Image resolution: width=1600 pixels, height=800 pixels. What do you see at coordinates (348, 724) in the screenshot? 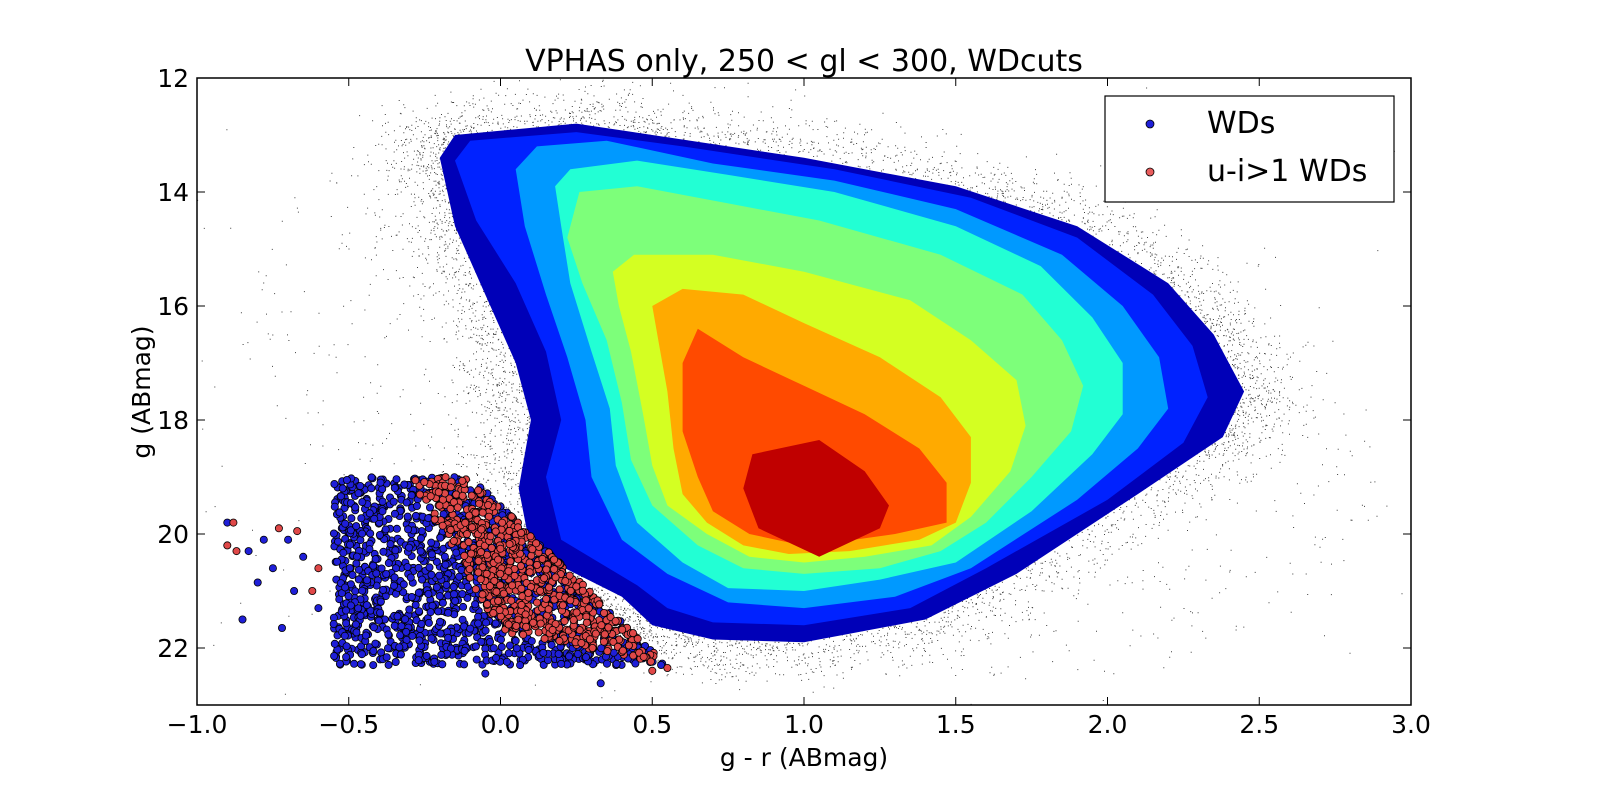
I see `x-tick-label: −0.5` at bounding box center [348, 724].